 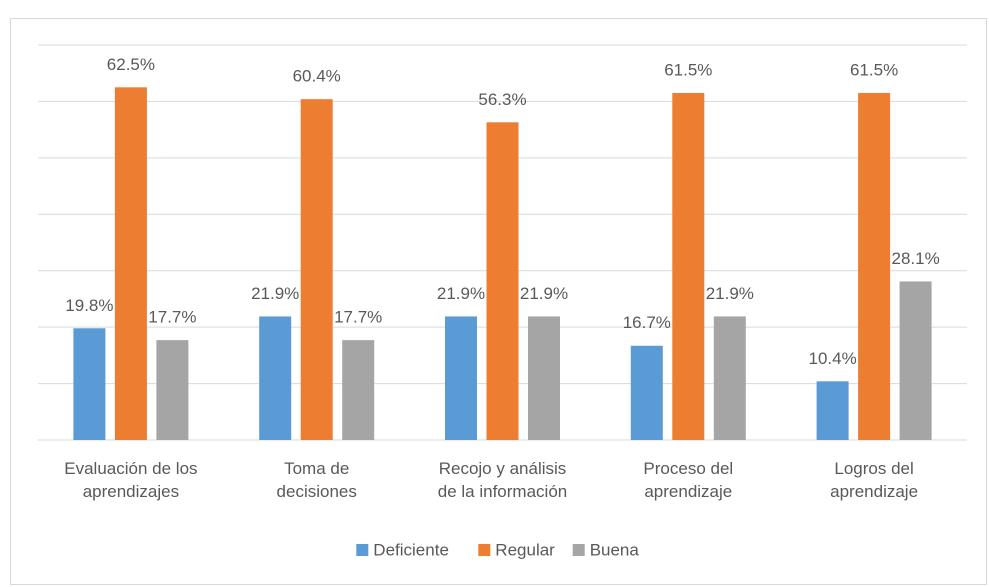 I want to click on value-label: 19.8%, so click(x=89, y=305).